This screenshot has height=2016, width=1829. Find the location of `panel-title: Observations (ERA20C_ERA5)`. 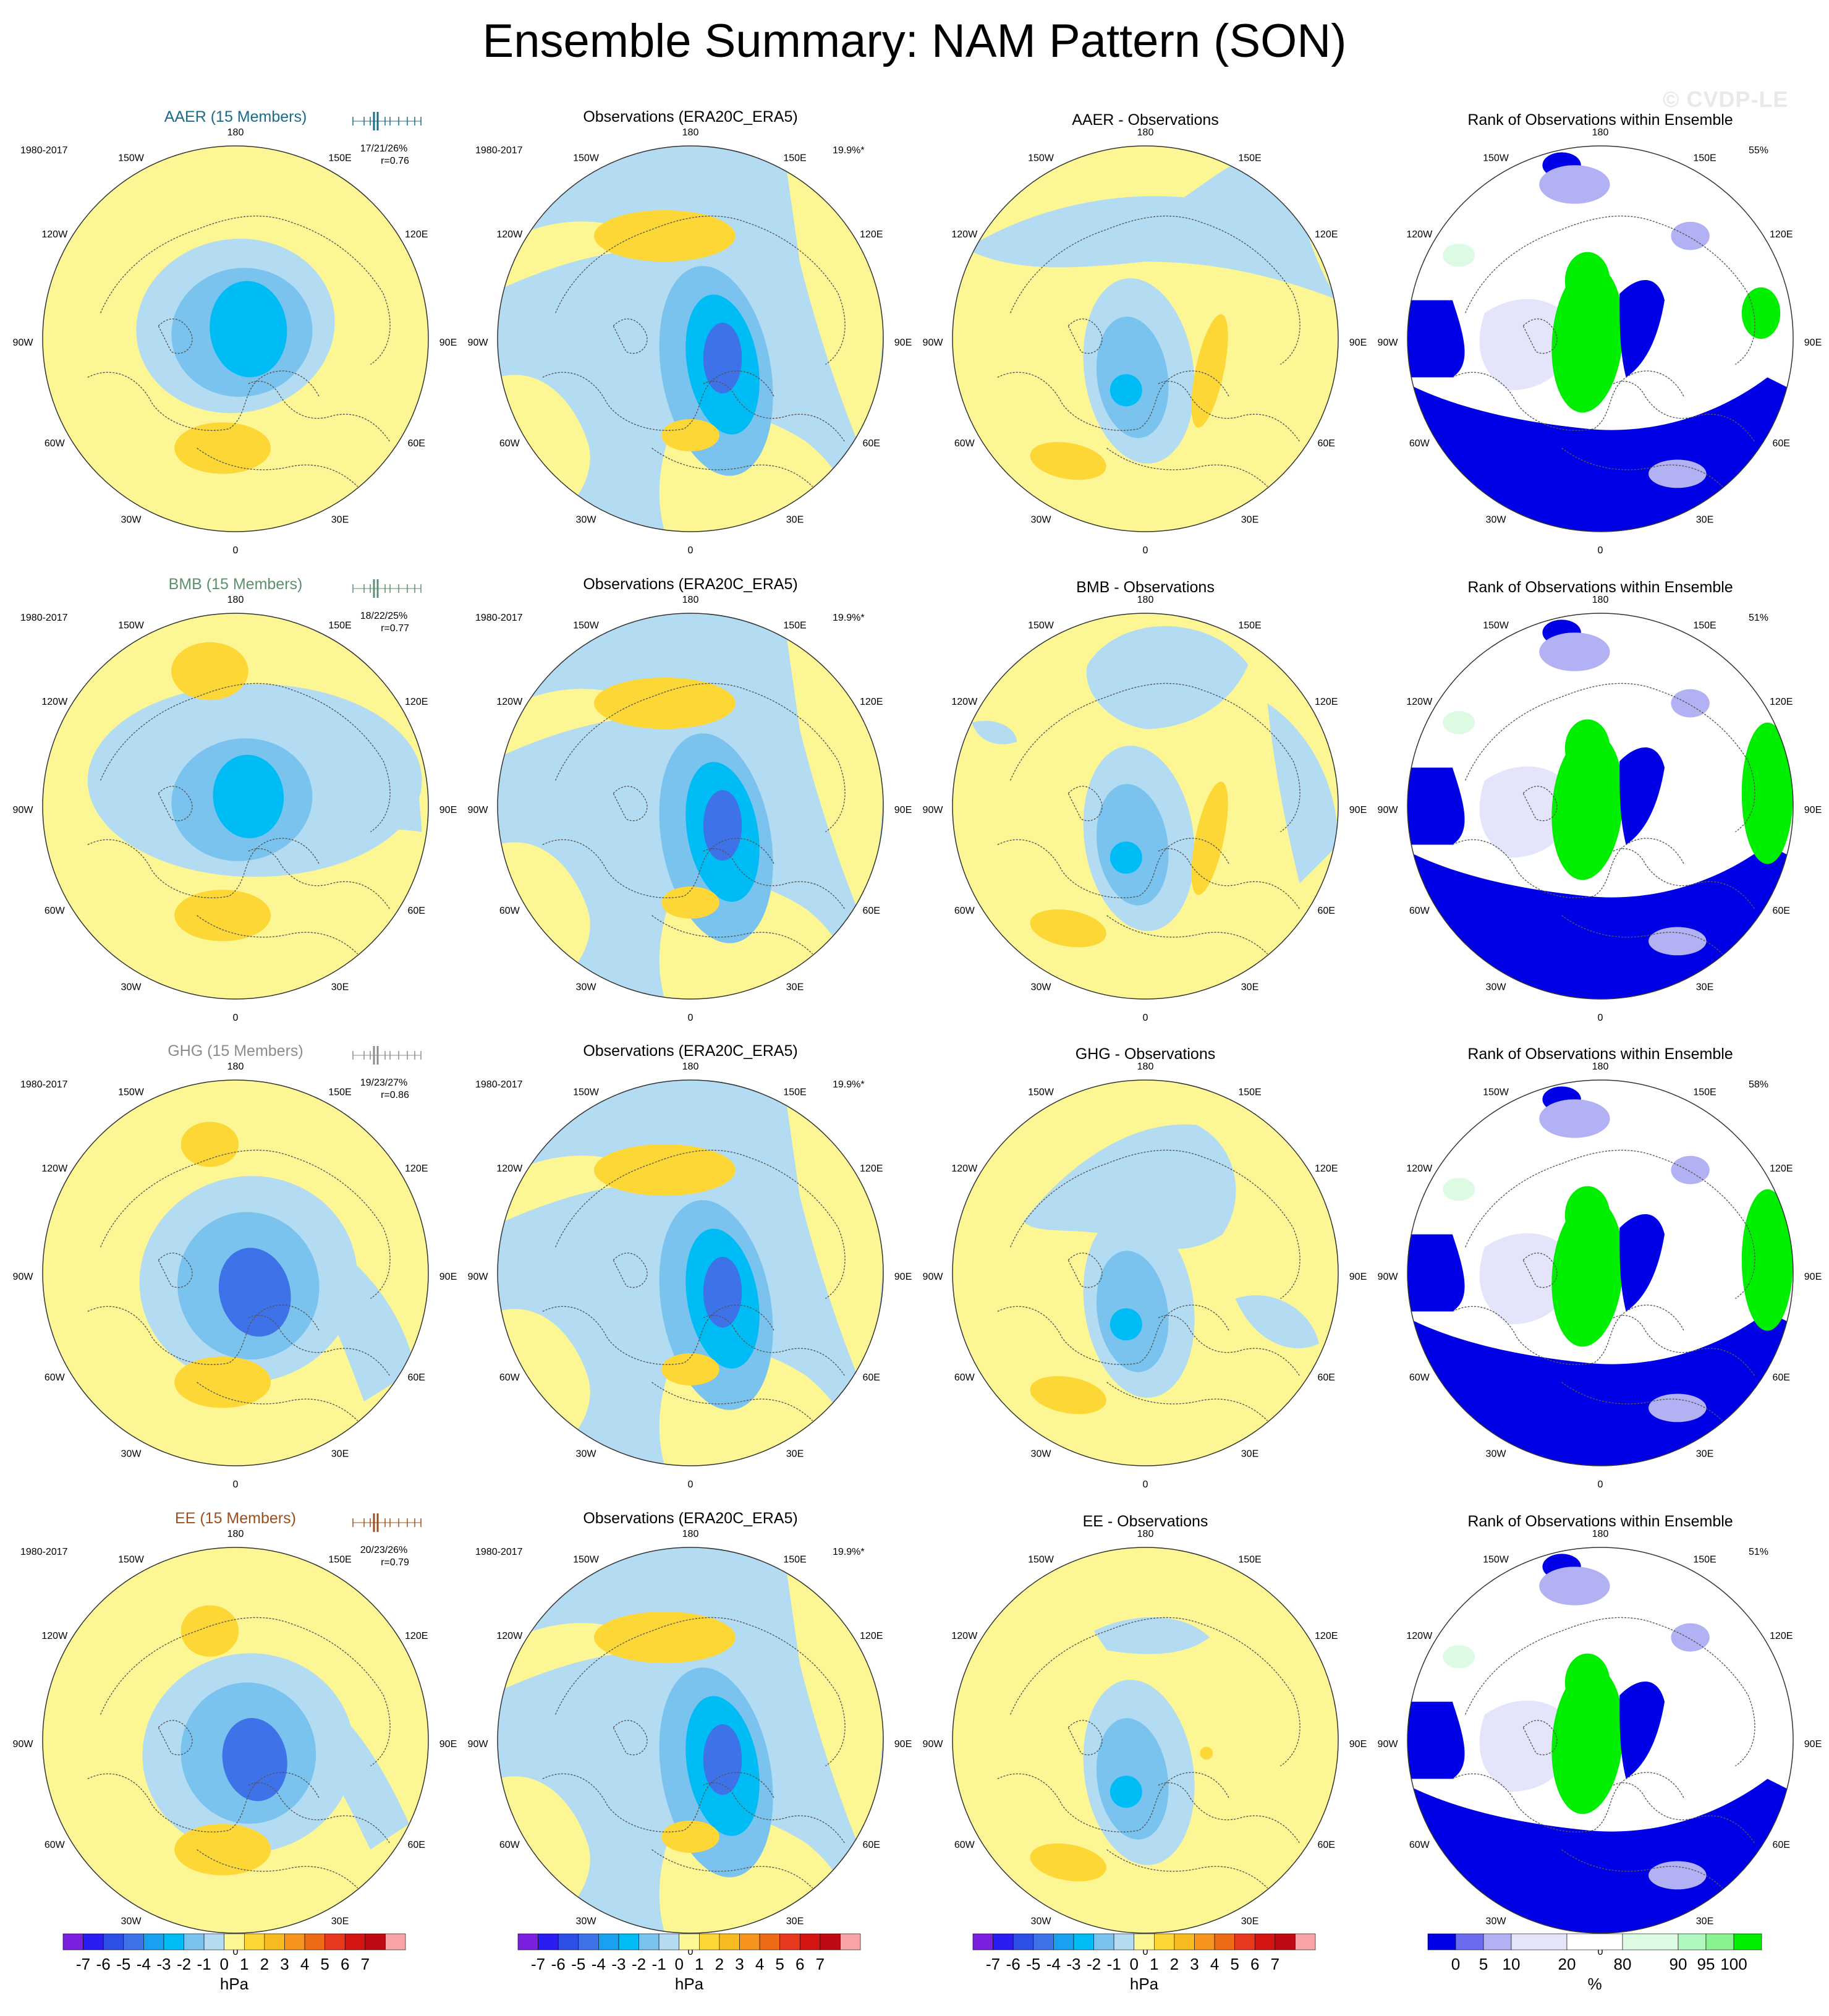

panel-title: Observations (ERA20C_ERA5) is located at coordinates (690, 1518).